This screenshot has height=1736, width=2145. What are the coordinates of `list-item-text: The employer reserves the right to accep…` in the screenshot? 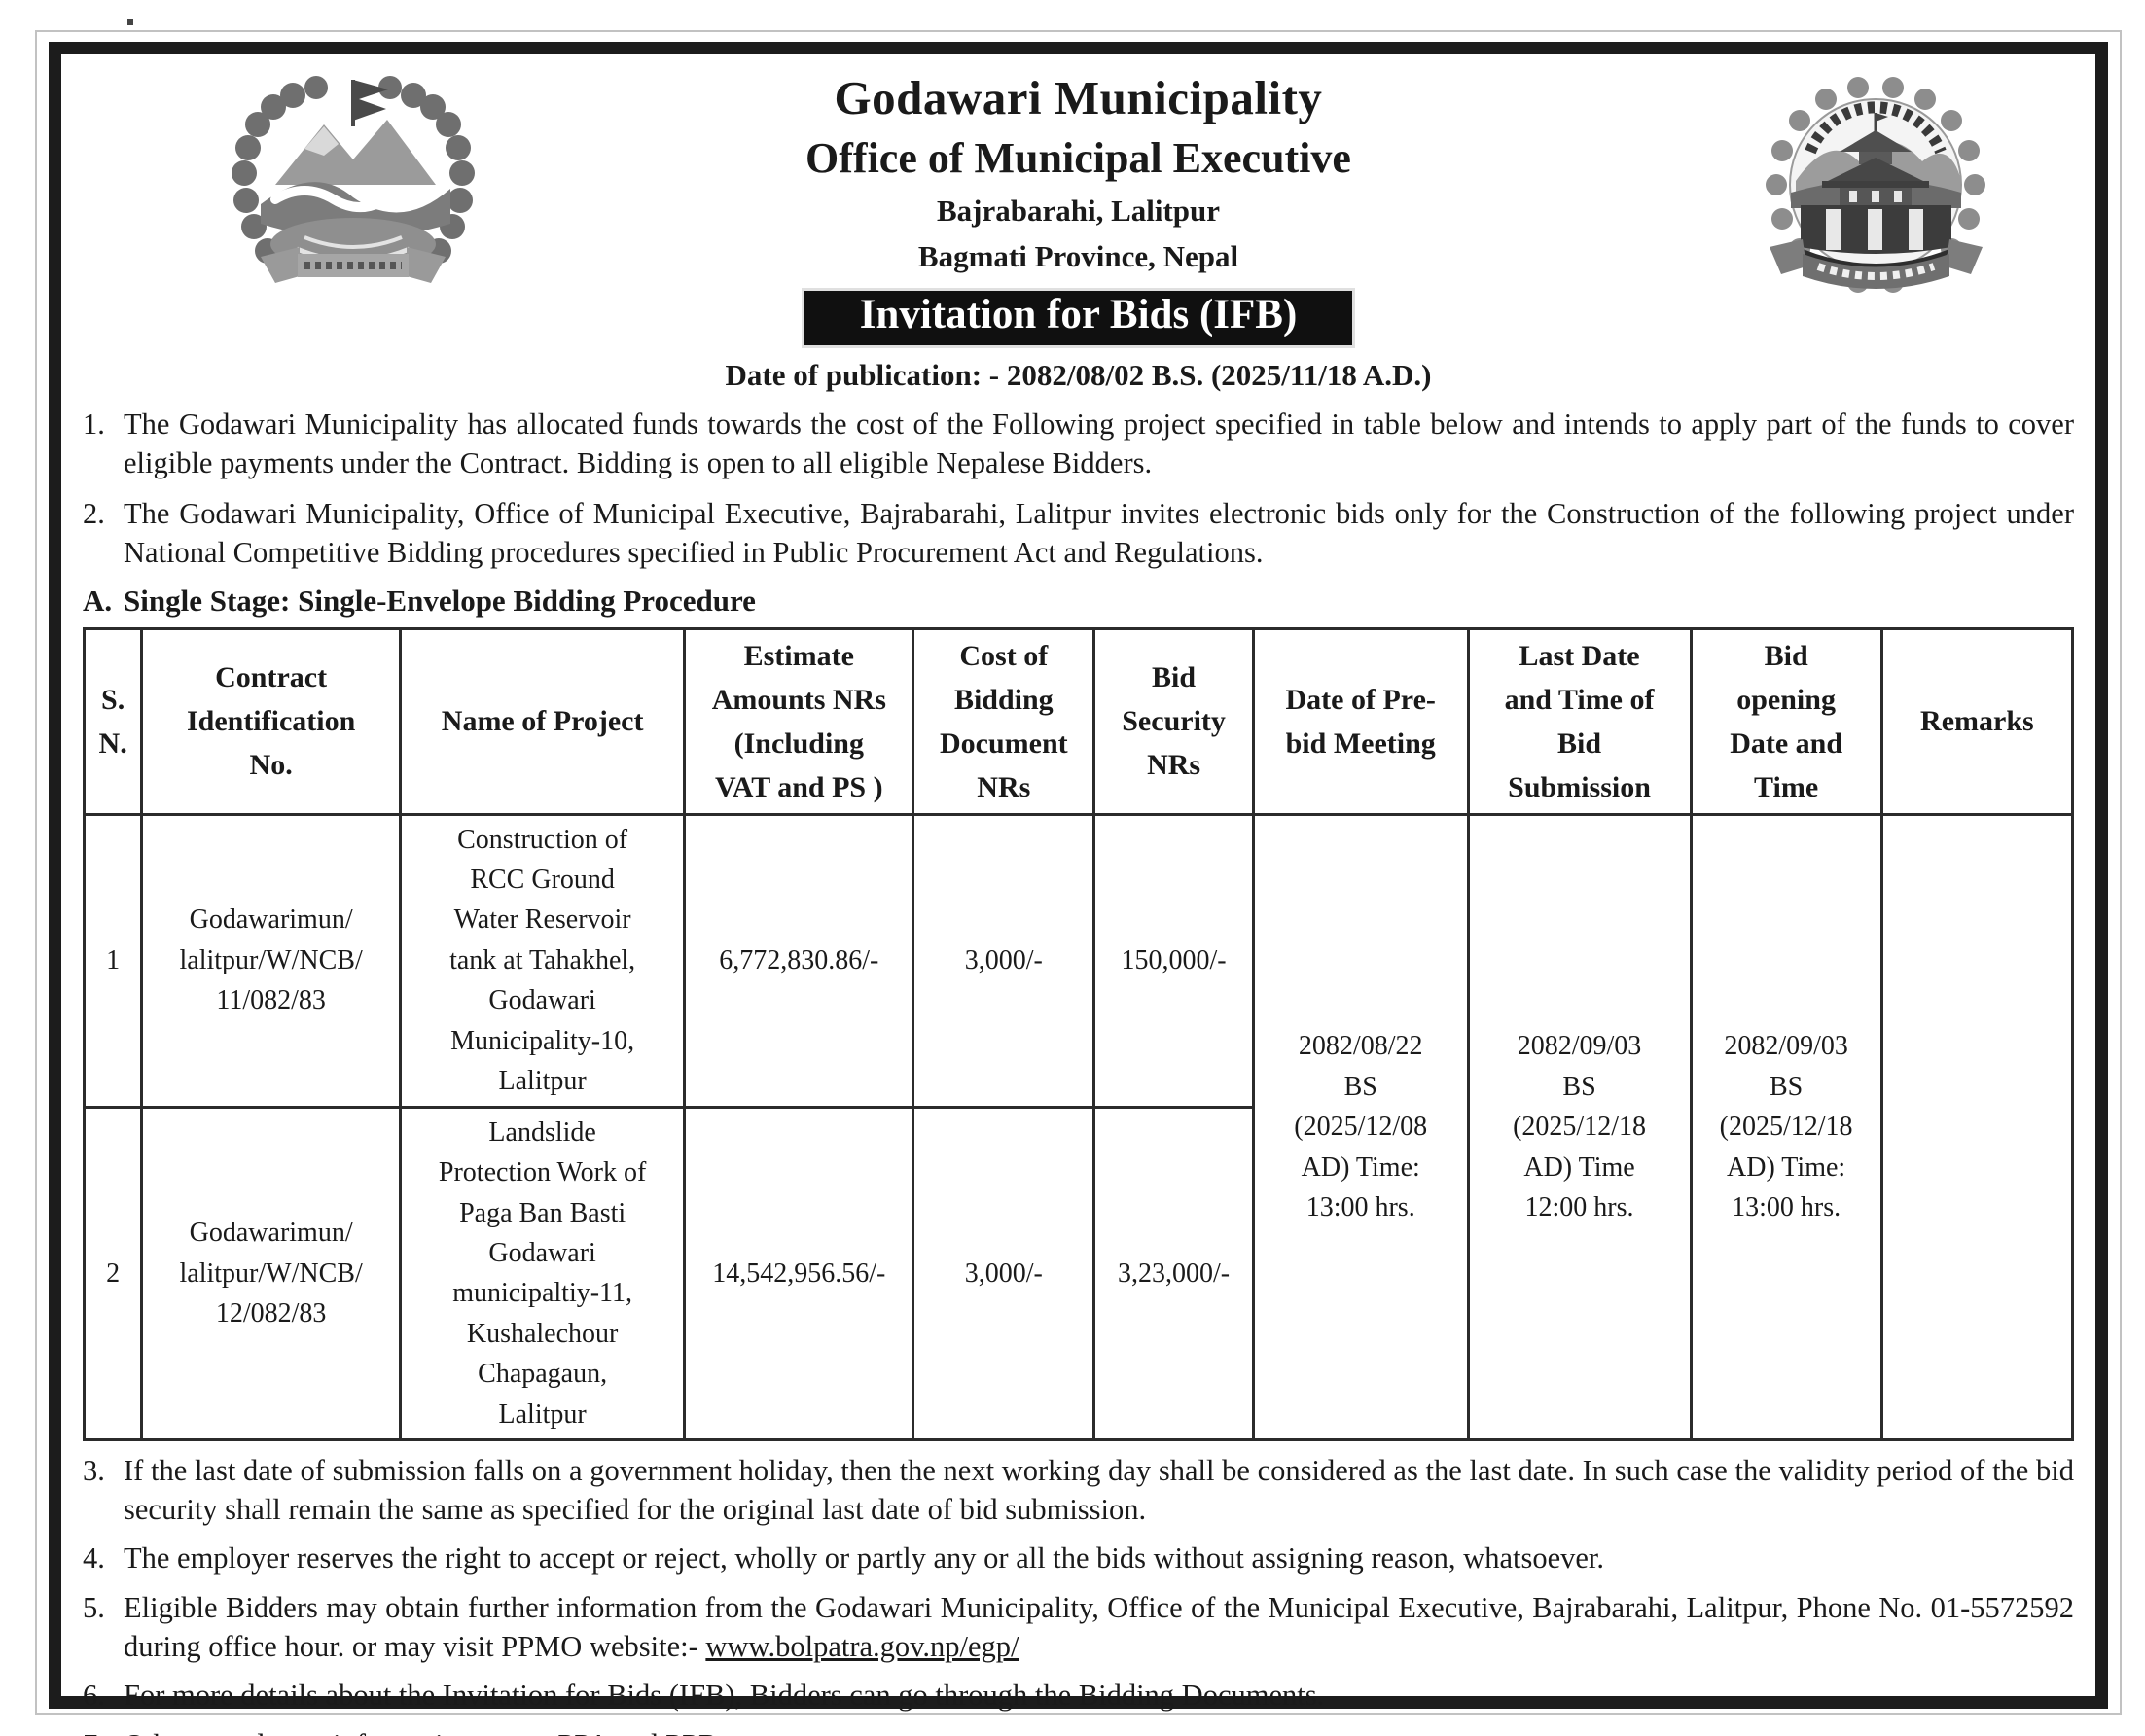 It's located at (864, 1558).